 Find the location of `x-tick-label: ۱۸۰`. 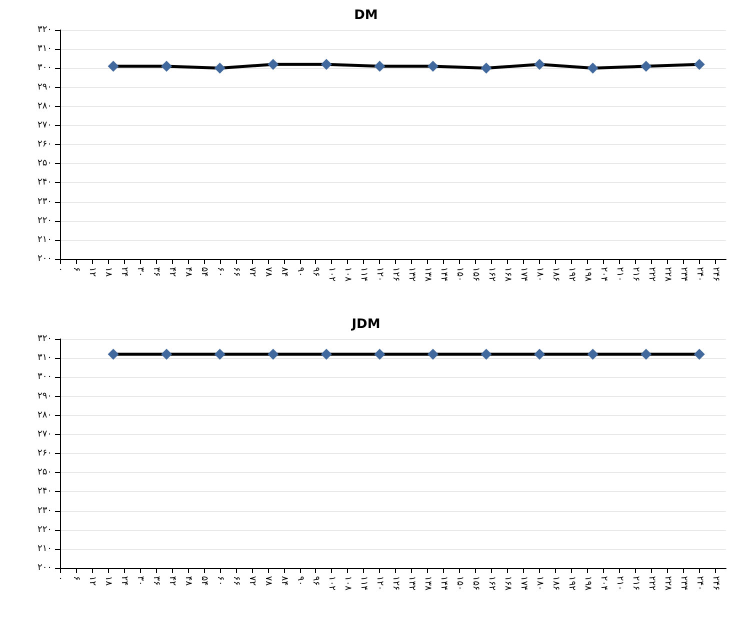

x-tick-label: ۱۸۰ is located at coordinates (539, 274).